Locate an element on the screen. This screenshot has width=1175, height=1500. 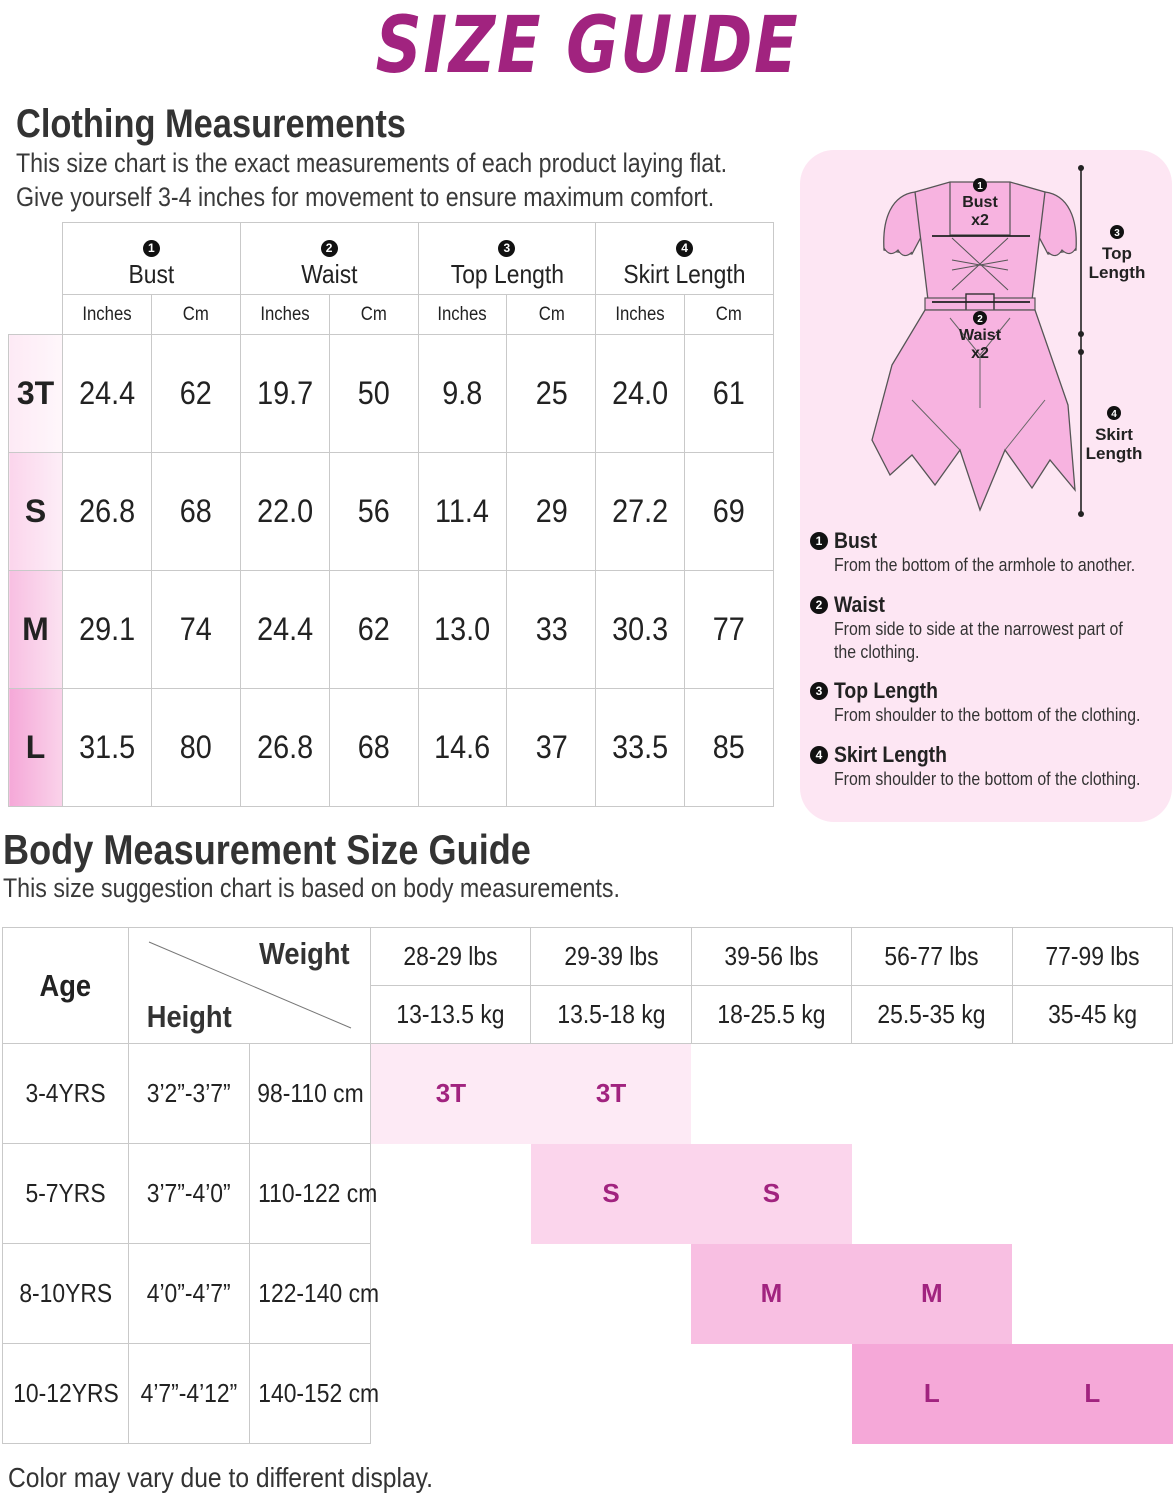
cell-value: 74 is located at coordinates (195, 629).